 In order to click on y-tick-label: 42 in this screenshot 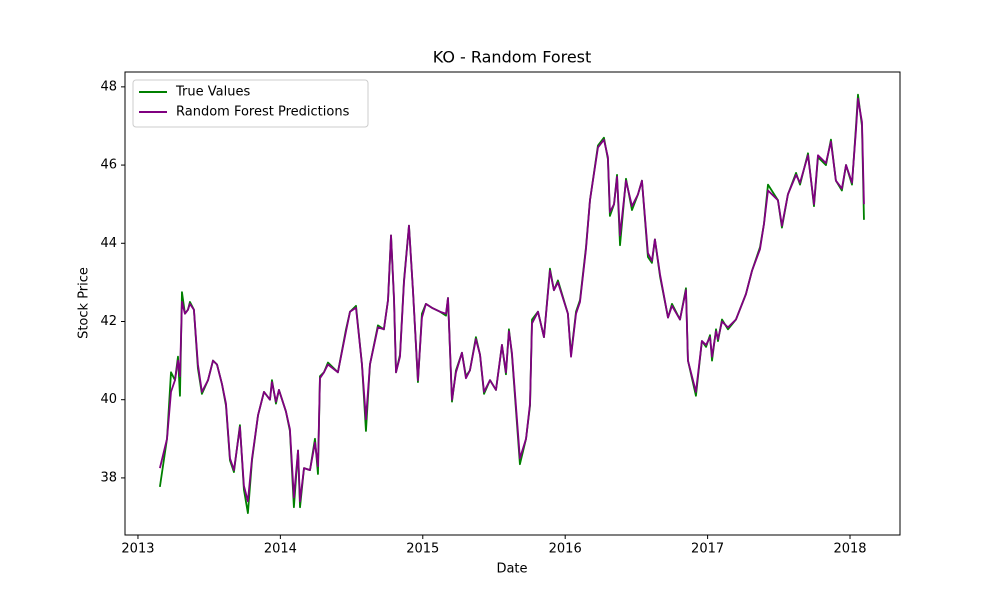, I will do `click(108, 321)`.